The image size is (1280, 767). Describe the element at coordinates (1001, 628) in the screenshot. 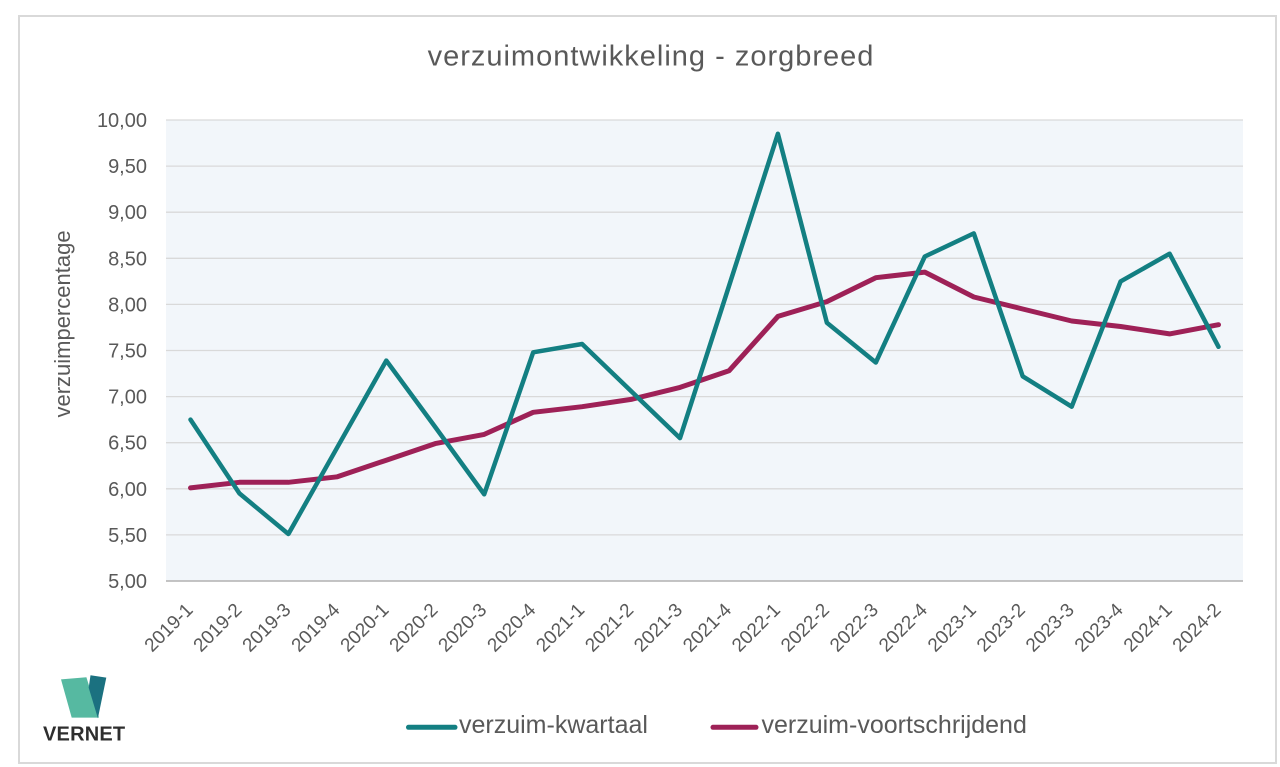

I see `svg-text: 2023-2` at that location.